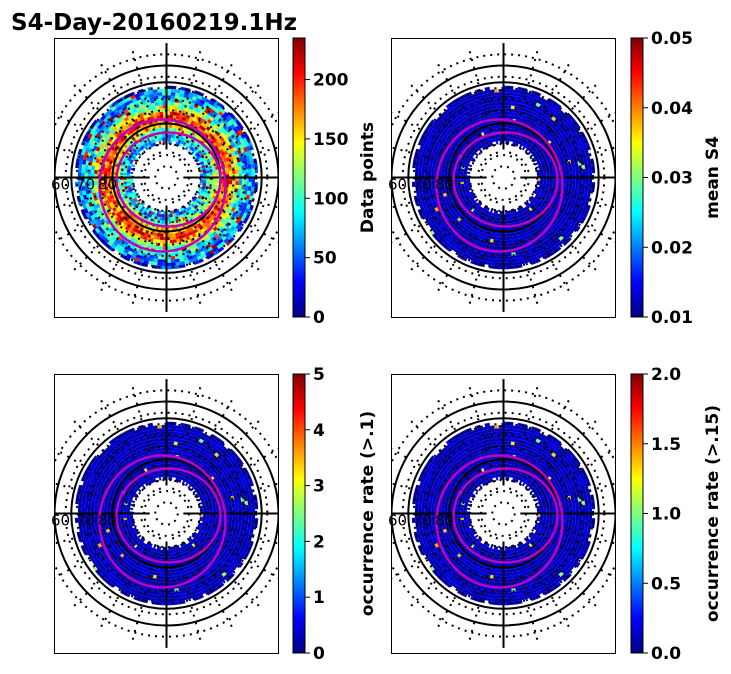 The image size is (731, 674). Describe the element at coordinates (166, 177) in the screenshot. I see `grid-circle` at that location.